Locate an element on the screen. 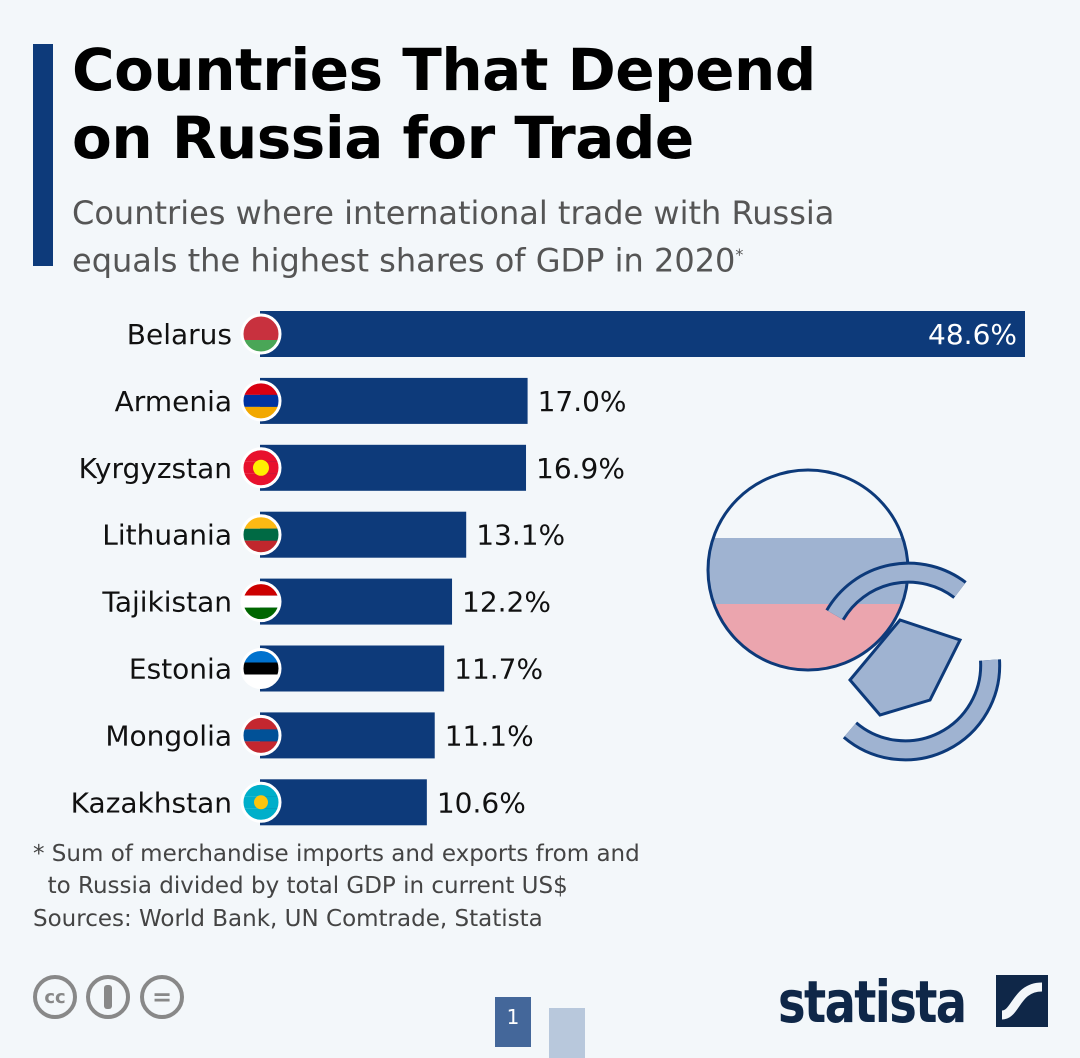 This screenshot has width=1080, height=1058. kyrgyzstan-flag-icon is located at coordinates (261, 468).